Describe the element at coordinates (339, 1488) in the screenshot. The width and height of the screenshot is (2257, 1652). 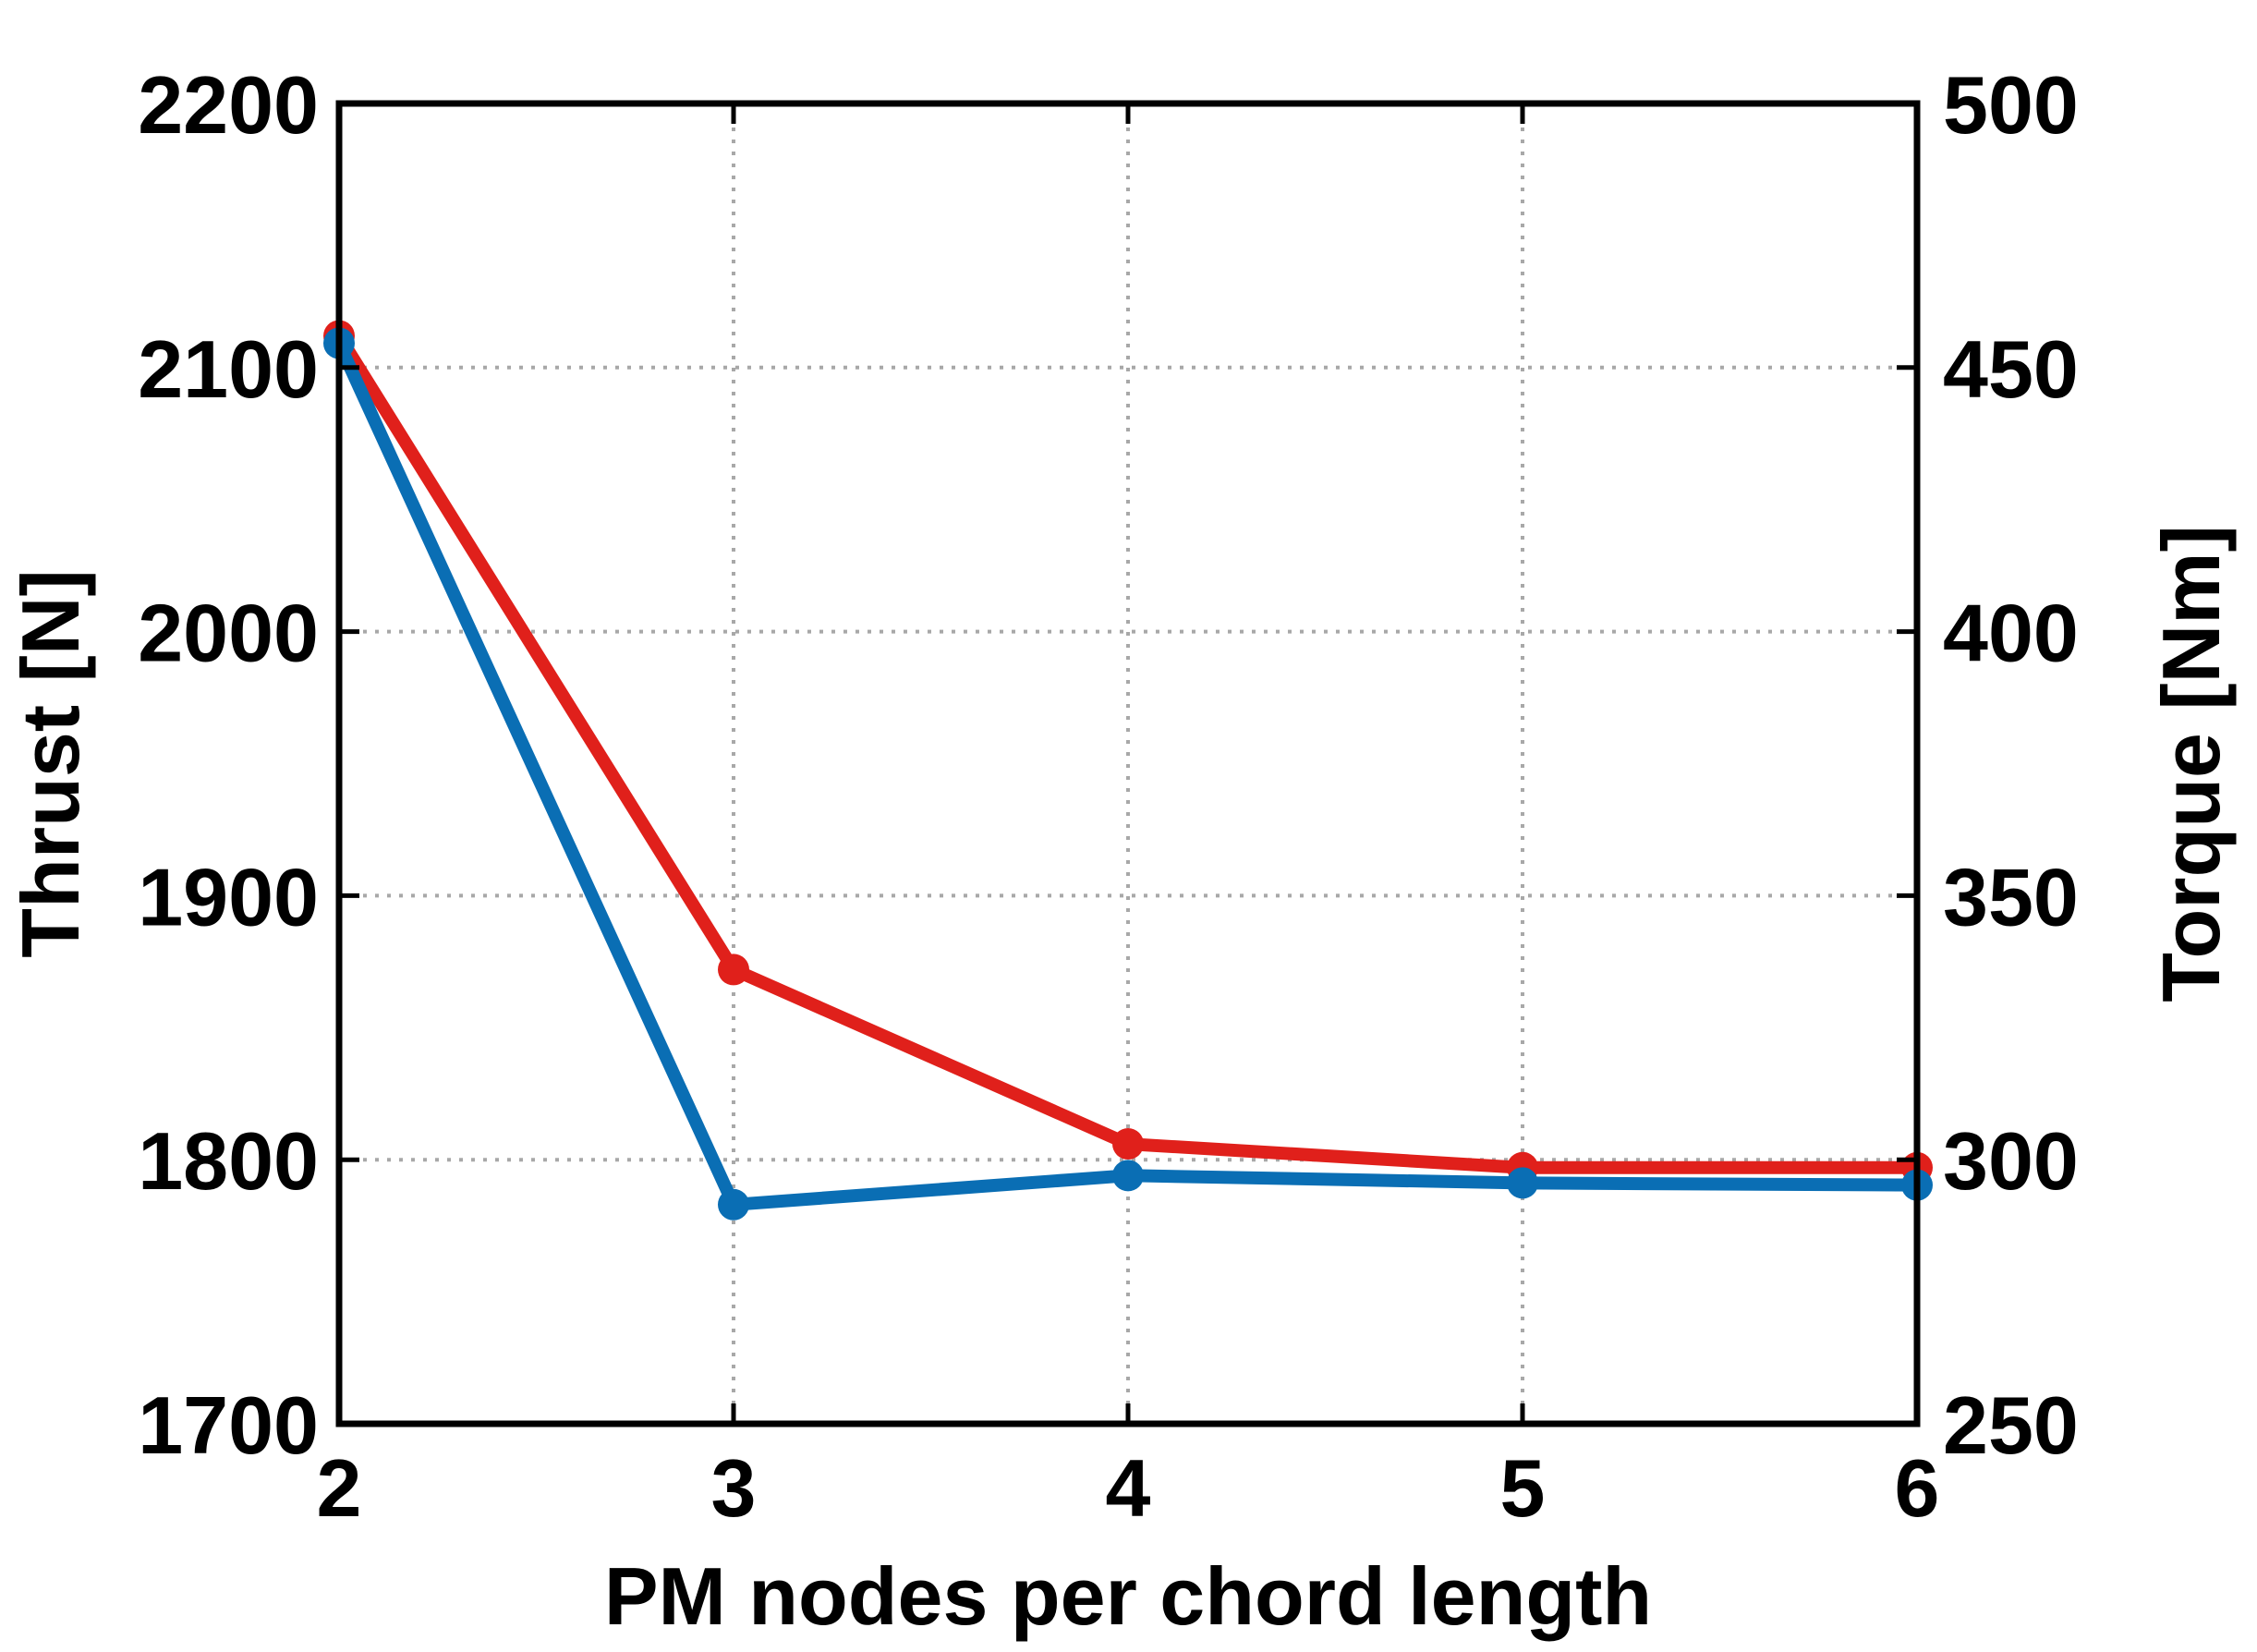
I see `x-tick-label: 2` at that location.